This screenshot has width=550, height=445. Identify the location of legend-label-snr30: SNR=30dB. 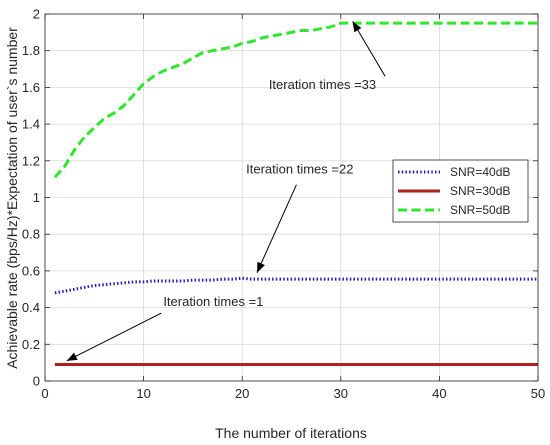
(480, 191).